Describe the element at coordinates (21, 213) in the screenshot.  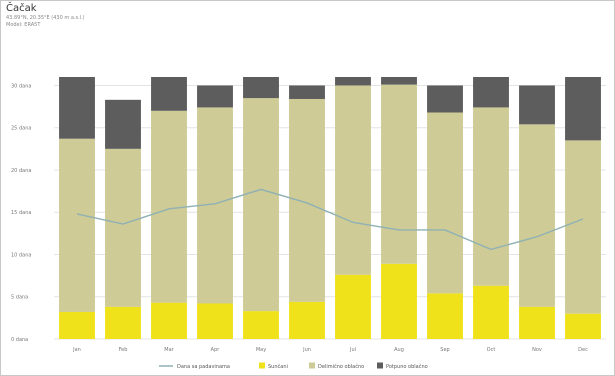
I see `y-tick-label: 15 dana` at that location.